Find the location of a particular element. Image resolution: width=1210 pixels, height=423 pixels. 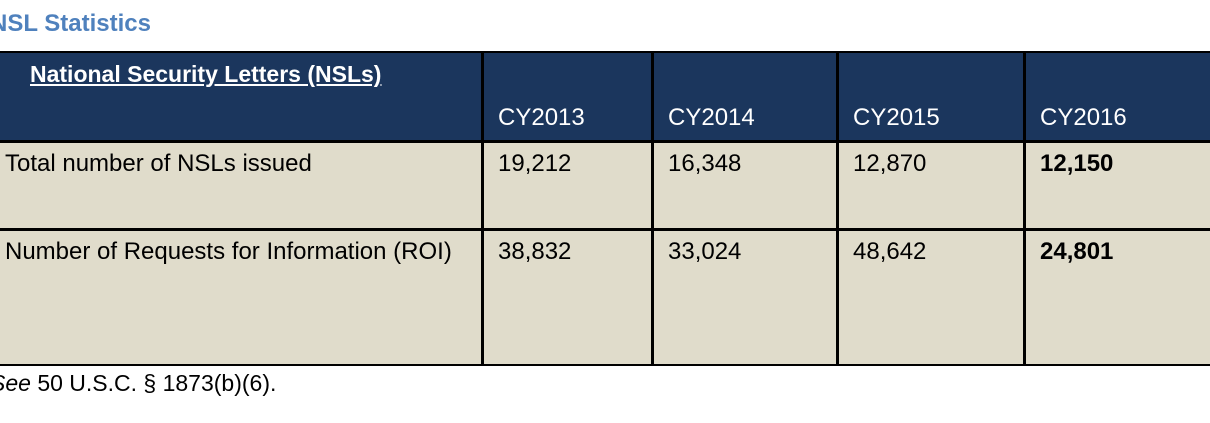

row-label: Total number of NSLs issued is located at coordinates (158, 163).